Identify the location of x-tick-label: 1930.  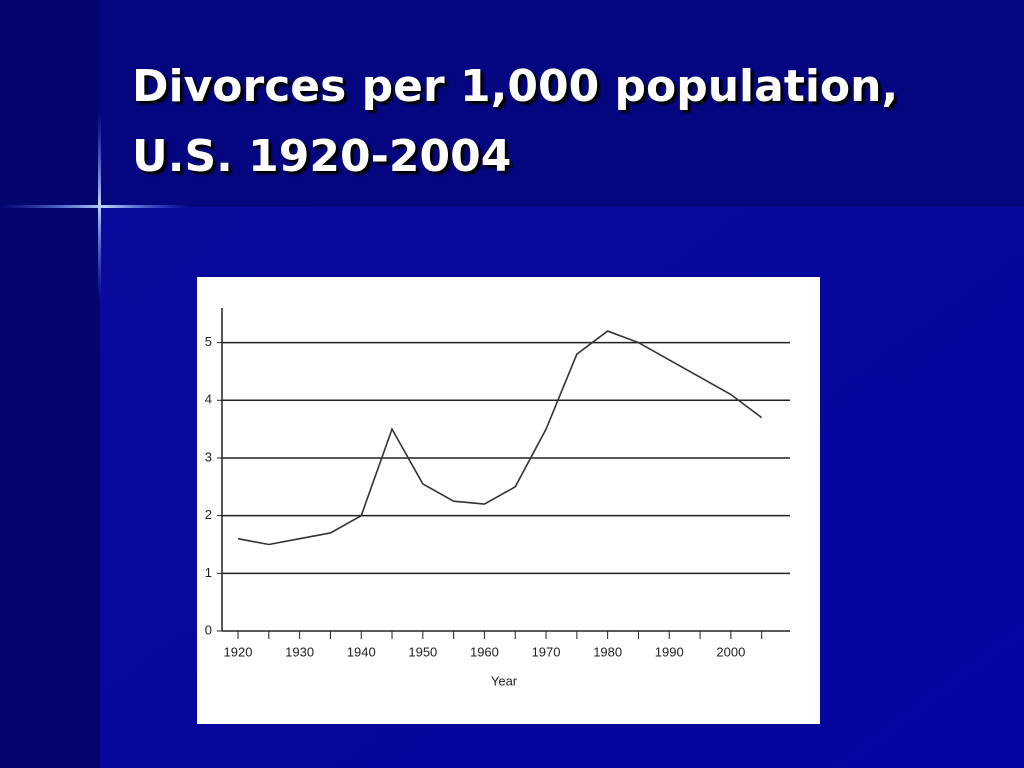
(299, 651).